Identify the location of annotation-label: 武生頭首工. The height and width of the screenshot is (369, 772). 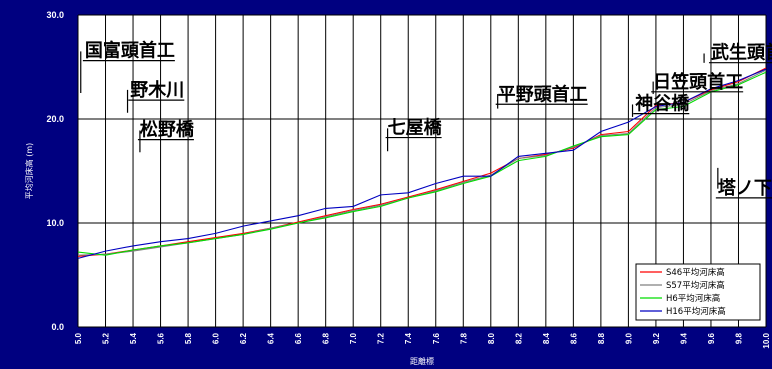
(741, 53).